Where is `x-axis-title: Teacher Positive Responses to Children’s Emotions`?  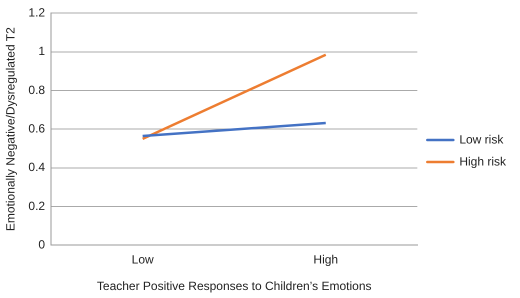
x-axis-title: Teacher Positive Responses to Children’s Emotions is located at coordinates (234, 286).